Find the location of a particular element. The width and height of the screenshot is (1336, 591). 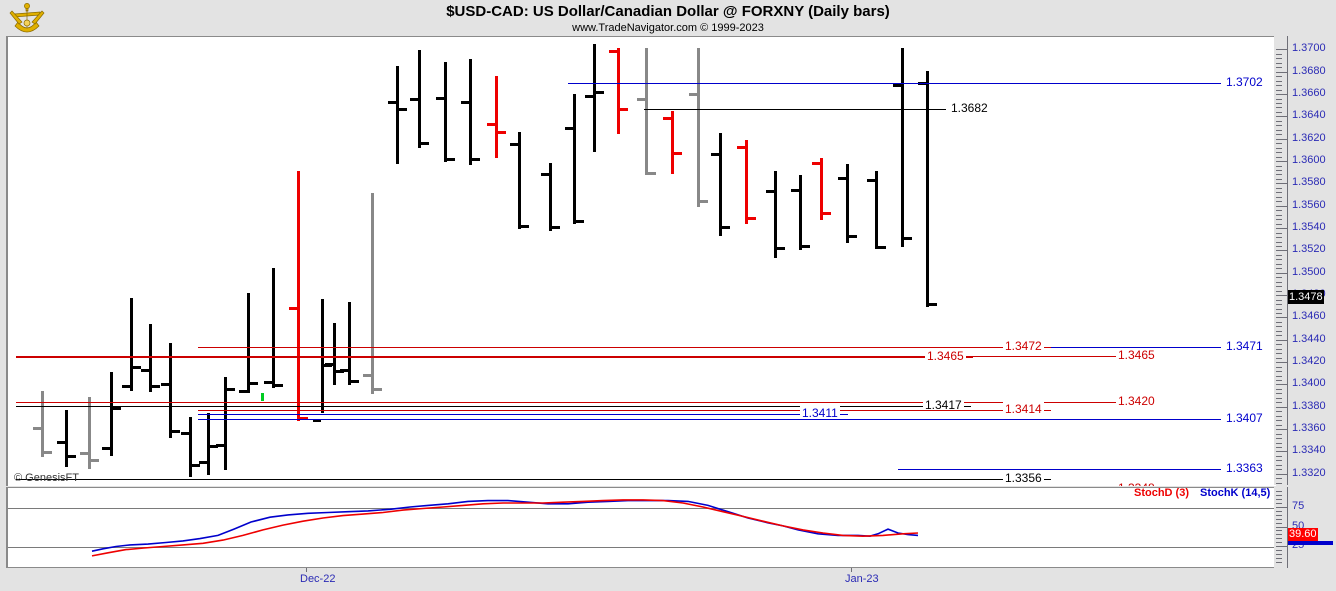

date-axis-label: Jan-23 is located at coordinates (862, 579).